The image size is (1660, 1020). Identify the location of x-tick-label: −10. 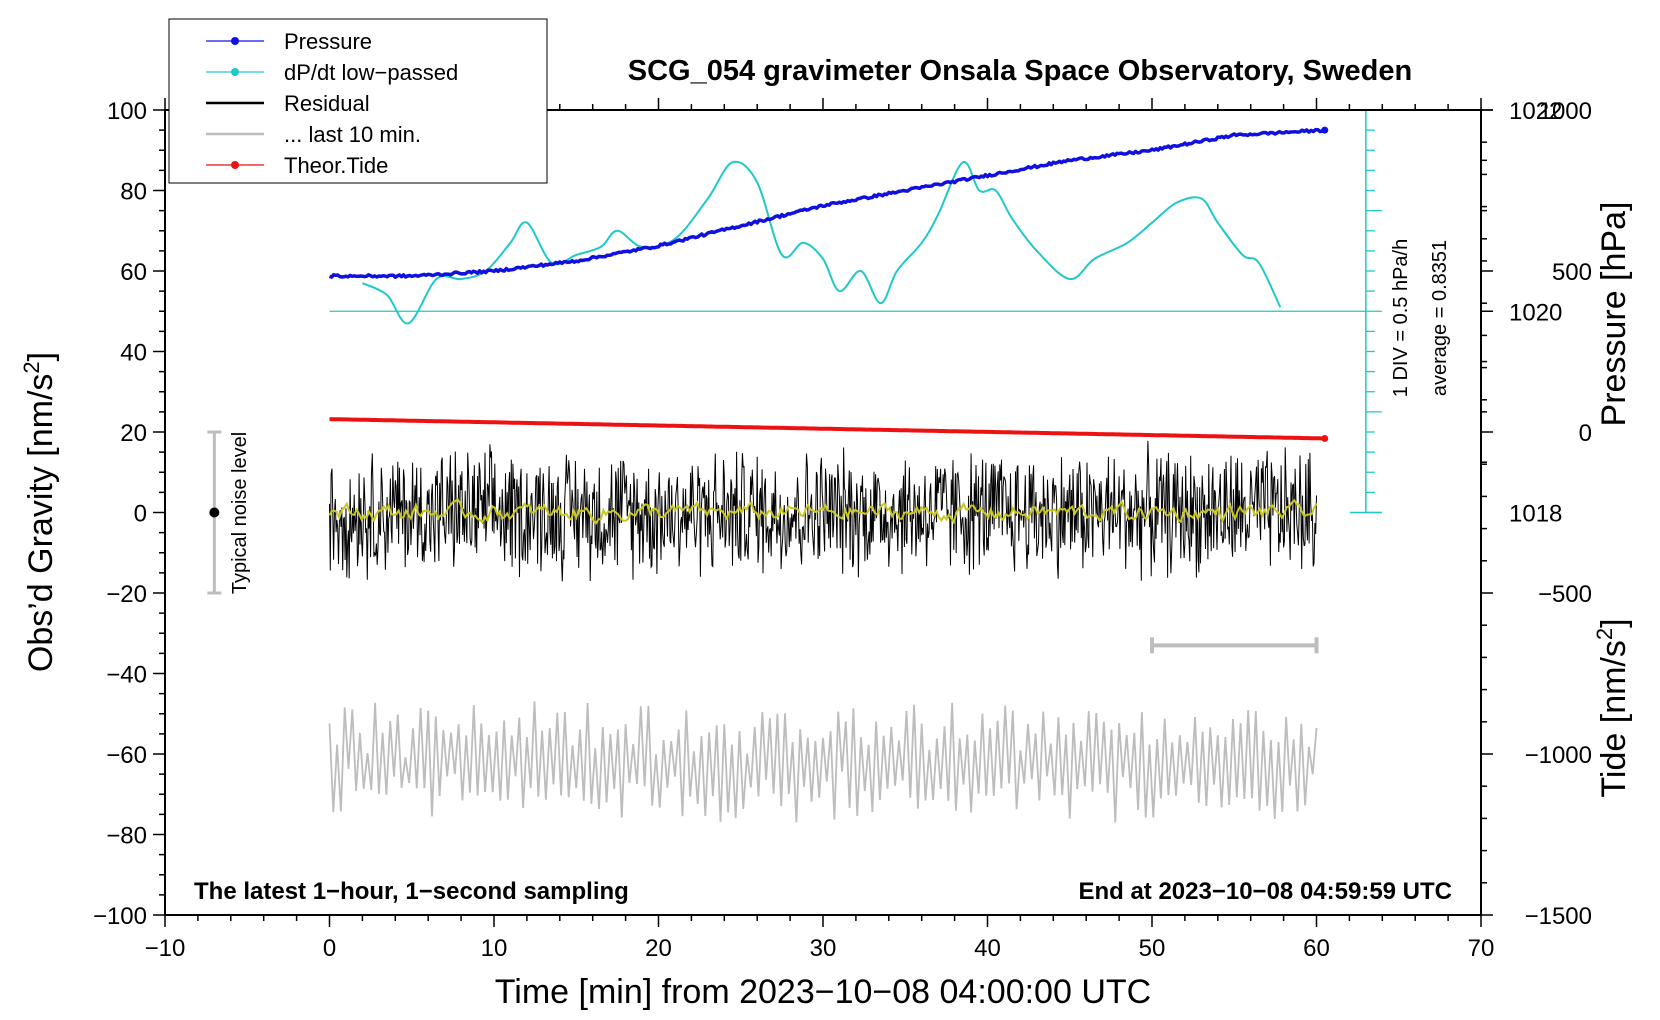
(165, 948).